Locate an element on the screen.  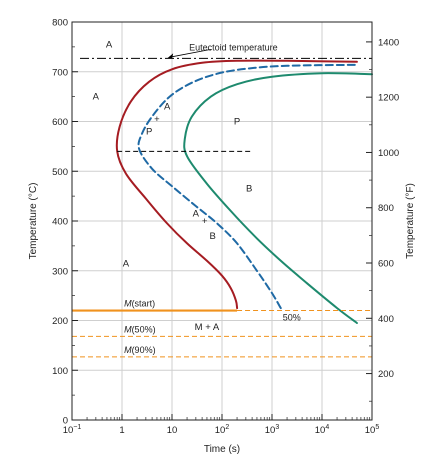
y2-tick-label: 600 is located at coordinates (386, 264).